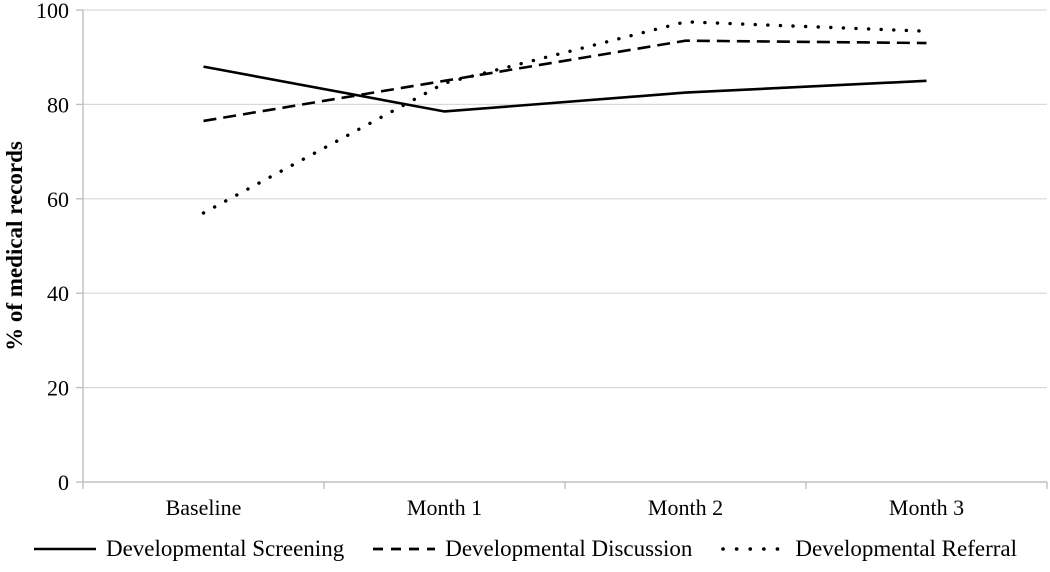 Image resolution: width=1050 pixels, height=572 pixels. Describe the element at coordinates (225, 548) in the screenshot. I see `legend-label-screening: Developmental Screening` at that location.